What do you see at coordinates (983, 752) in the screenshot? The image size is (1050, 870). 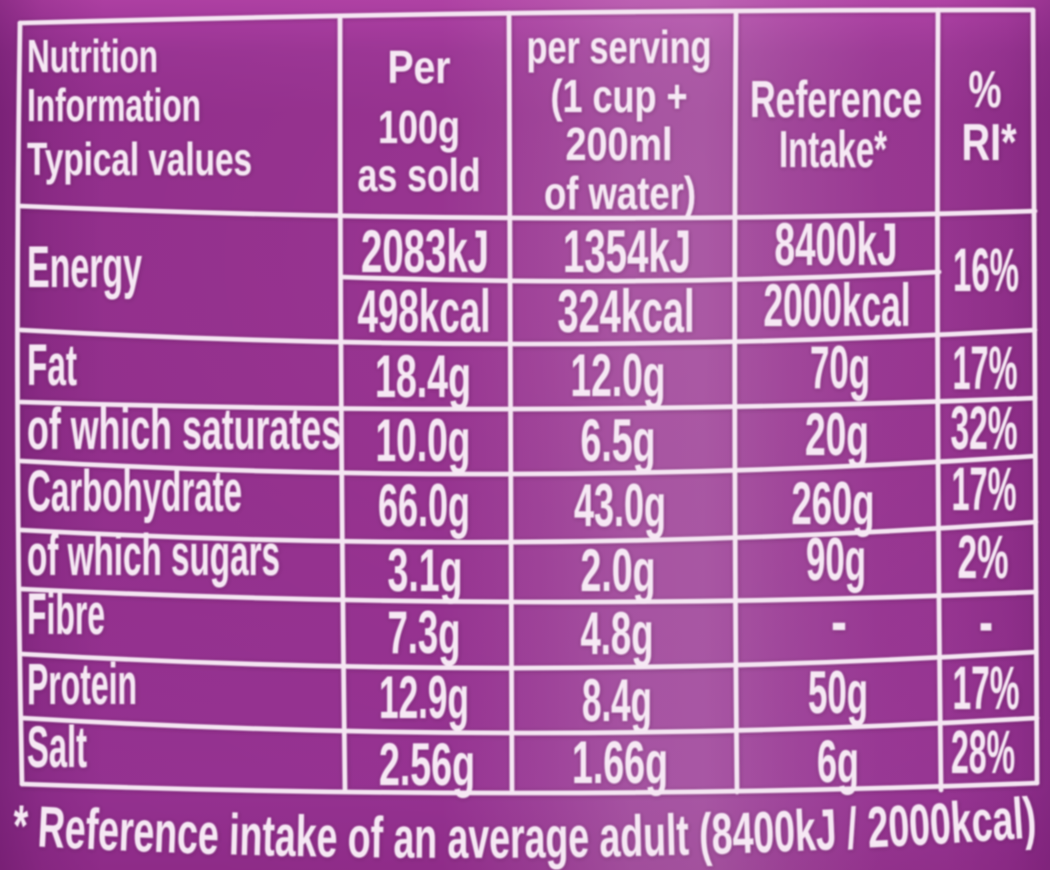 I see `svg-text: 28%` at bounding box center [983, 752].